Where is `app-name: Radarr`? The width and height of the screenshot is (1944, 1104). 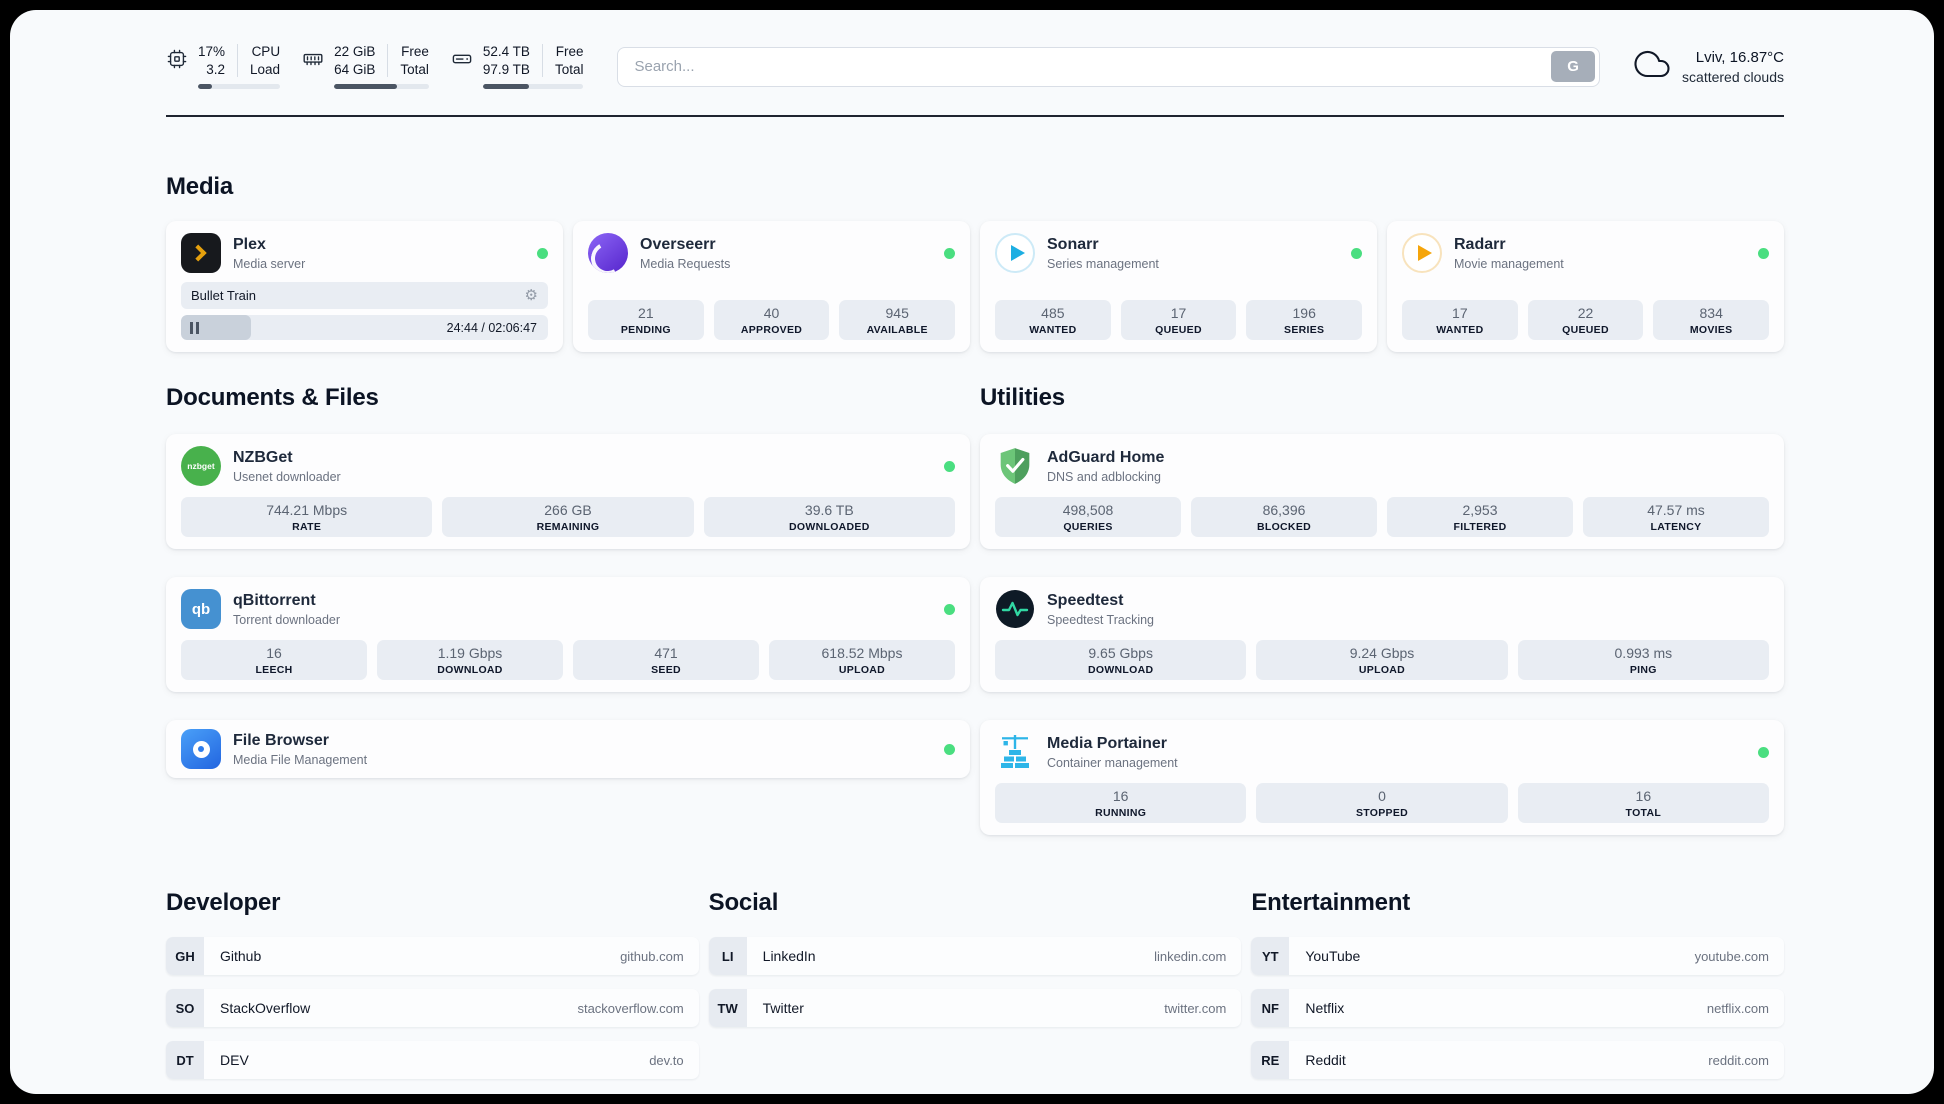 app-name: Radarr is located at coordinates (1480, 244).